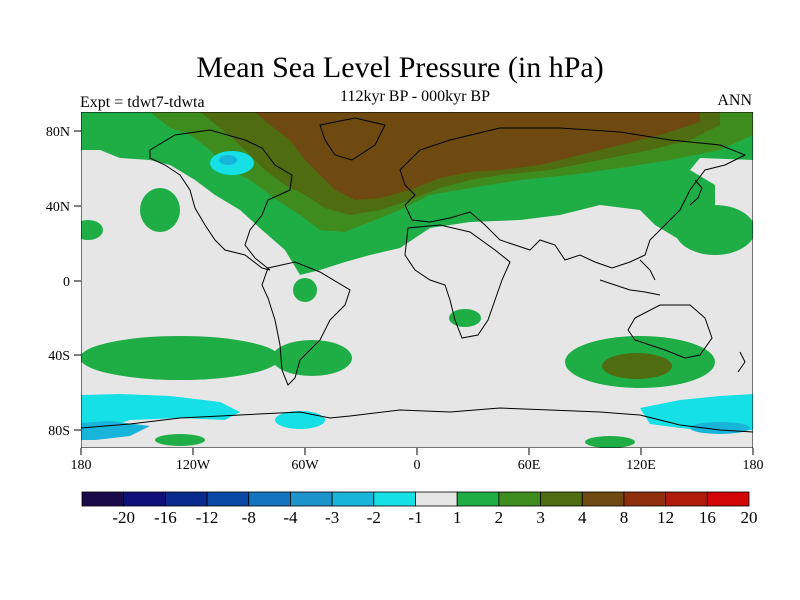  What do you see at coordinates (312, 358) in the screenshot?
I see `south-america-green` at bounding box center [312, 358].